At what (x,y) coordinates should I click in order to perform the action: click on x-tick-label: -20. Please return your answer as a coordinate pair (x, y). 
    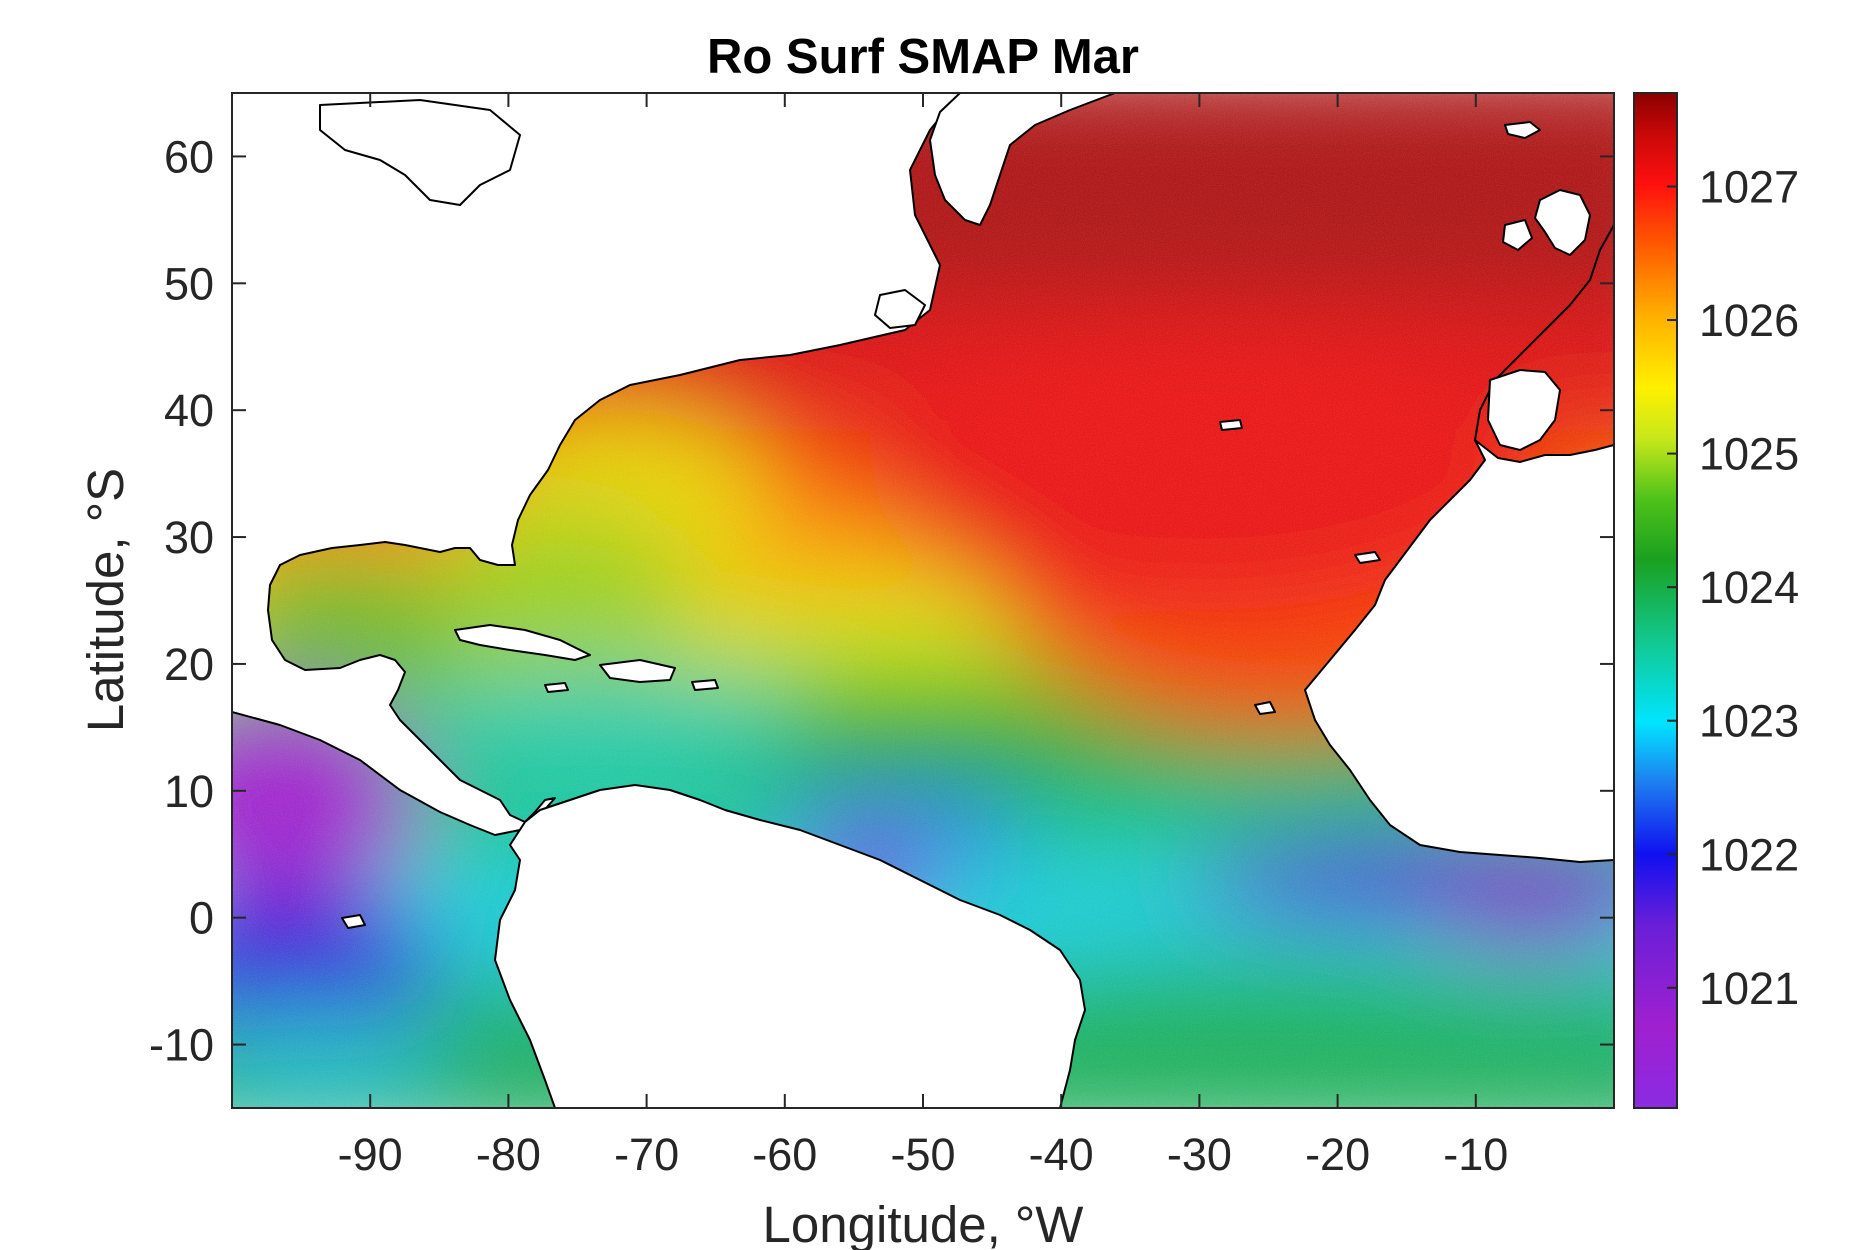
    Looking at the image, I should click on (1337, 1154).